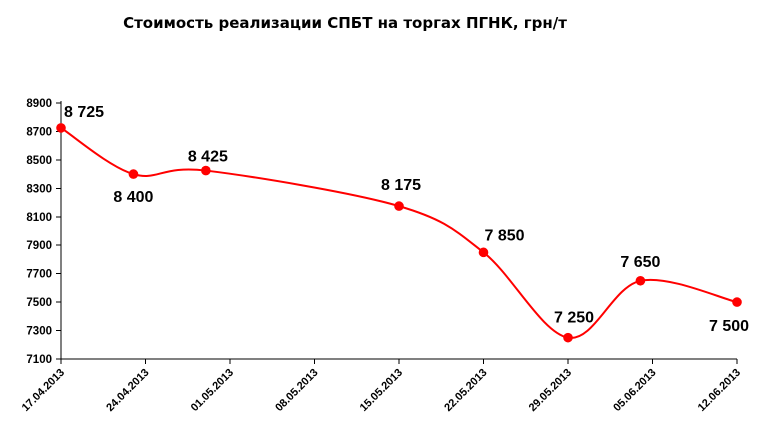 The width and height of the screenshot is (760, 437). Describe the element at coordinates (550, 390) in the screenshot. I see `x-tick-label: 29.05.2013` at that location.